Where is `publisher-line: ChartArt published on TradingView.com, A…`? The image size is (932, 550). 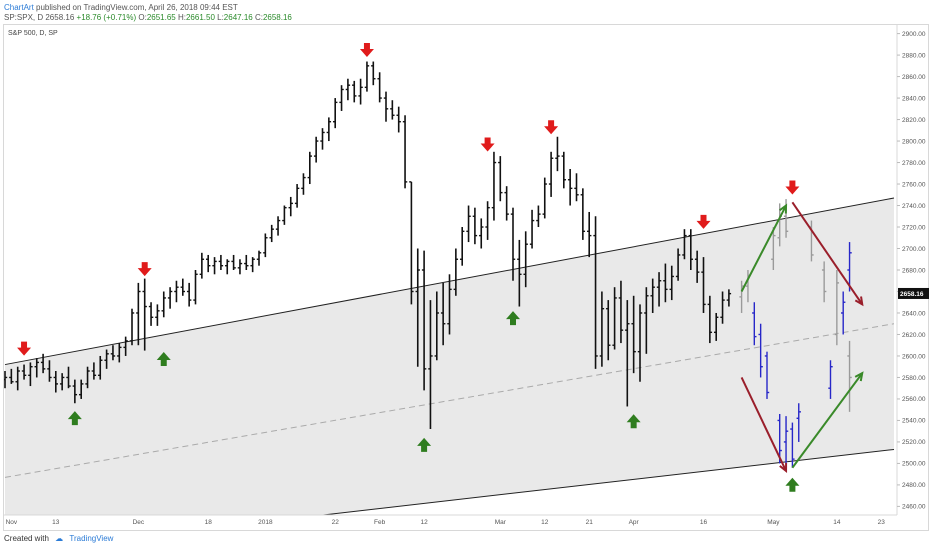
publisher-line: ChartArt published on TradingView.com, A… is located at coordinates (121, 7).